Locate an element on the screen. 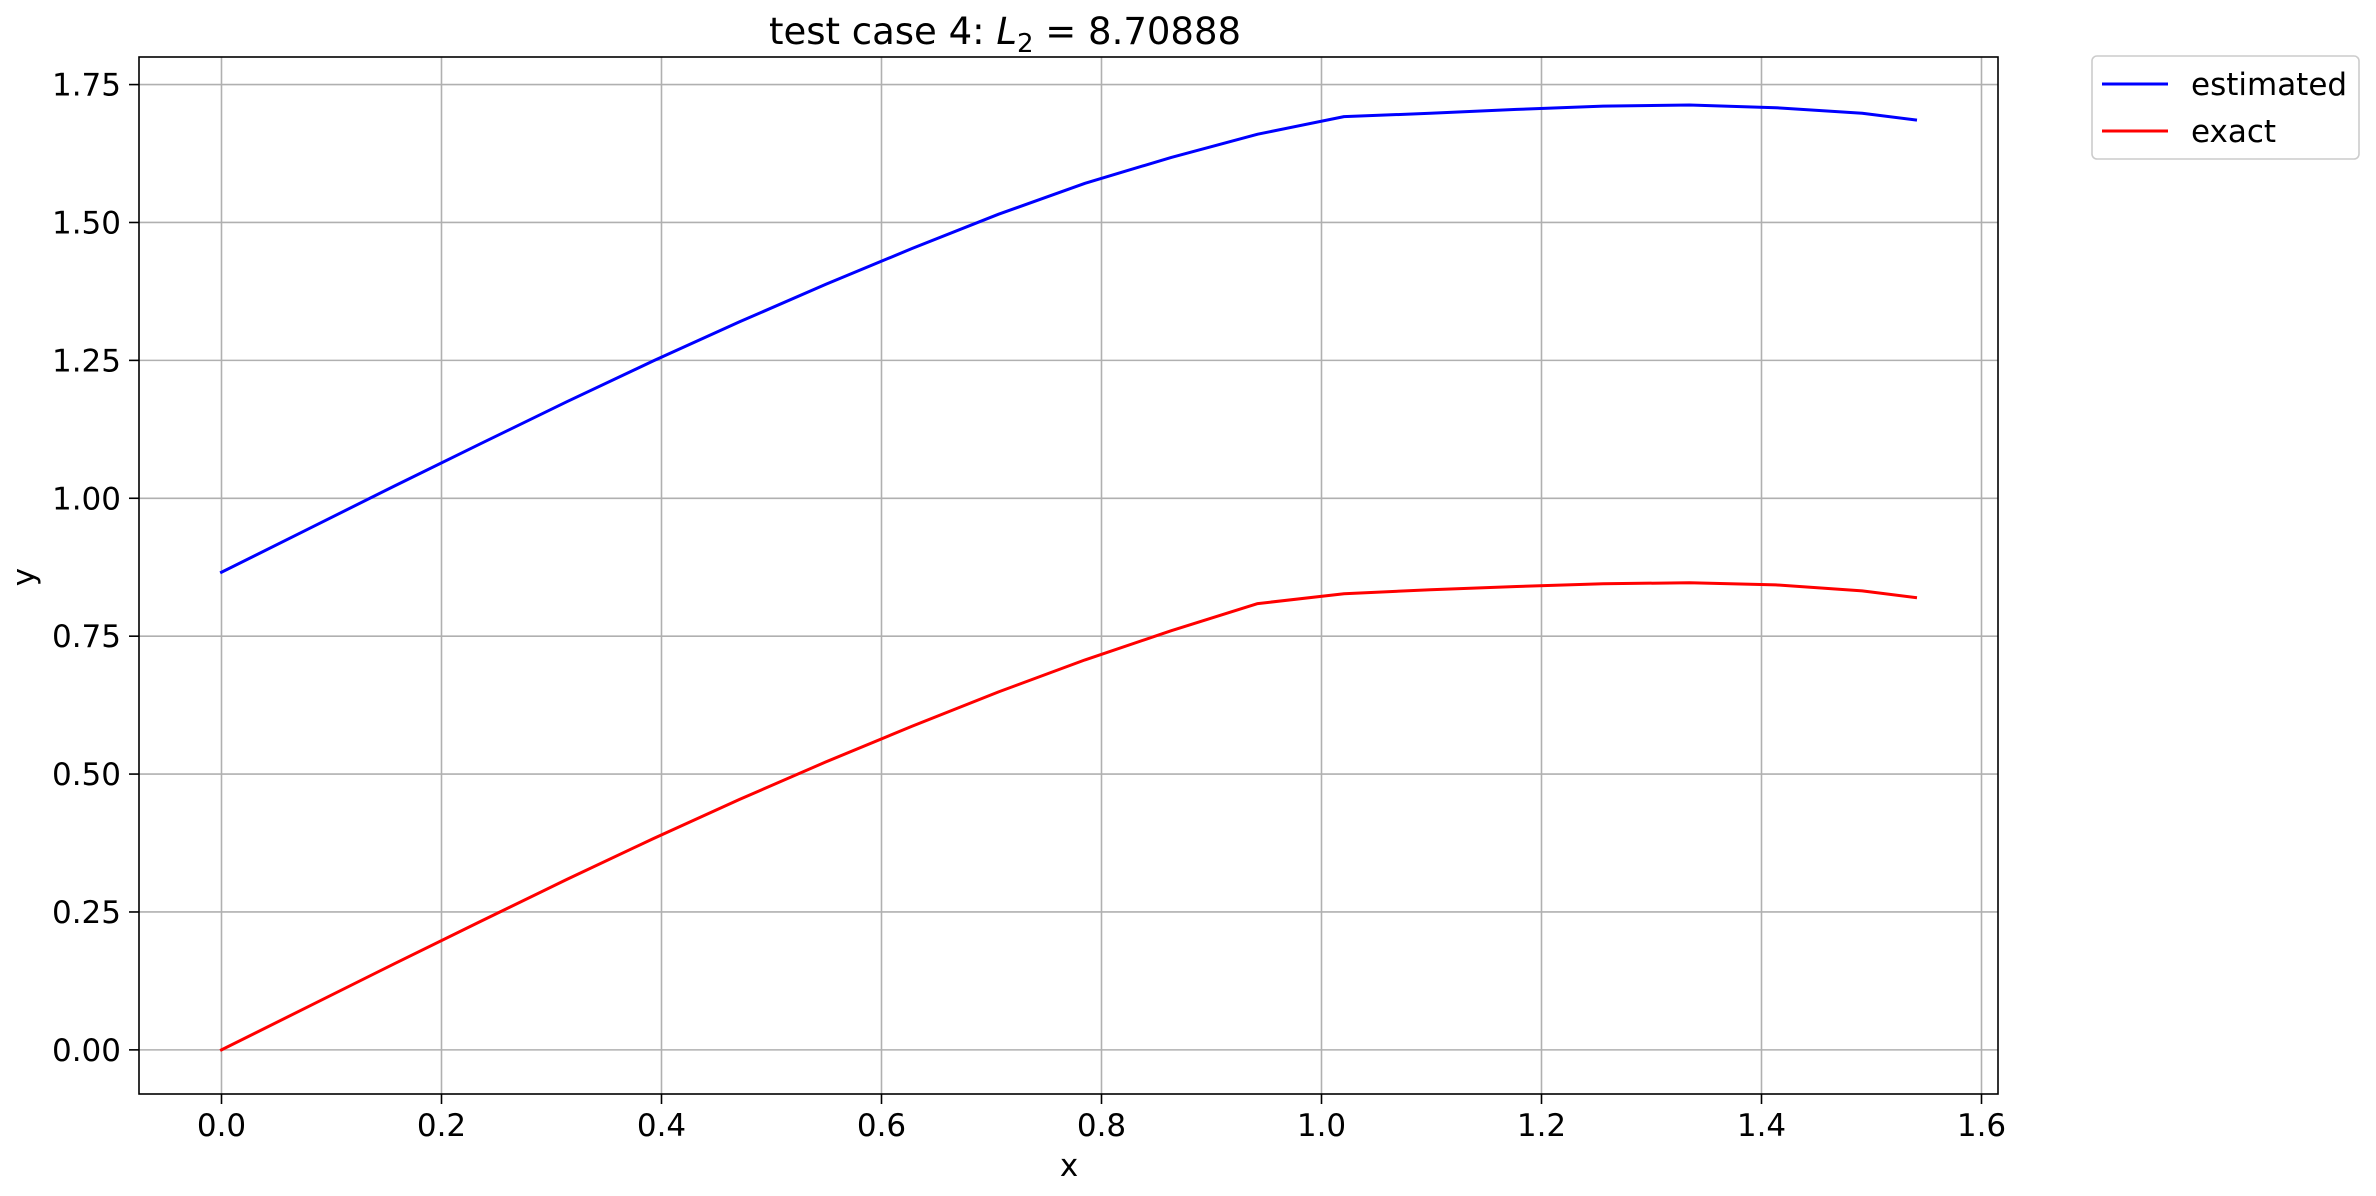 This screenshot has height=1196, width=2376. title-prefix: test case 4: is located at coordinates (882, 31).